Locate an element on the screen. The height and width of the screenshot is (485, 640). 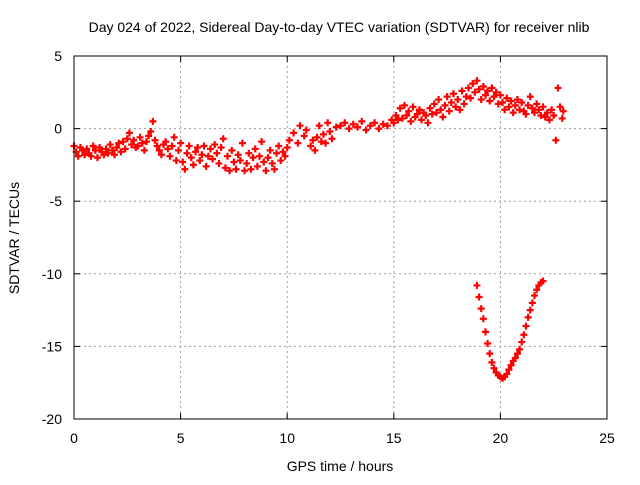
x-tick-label: 20 is located at coordinates (501, 438).